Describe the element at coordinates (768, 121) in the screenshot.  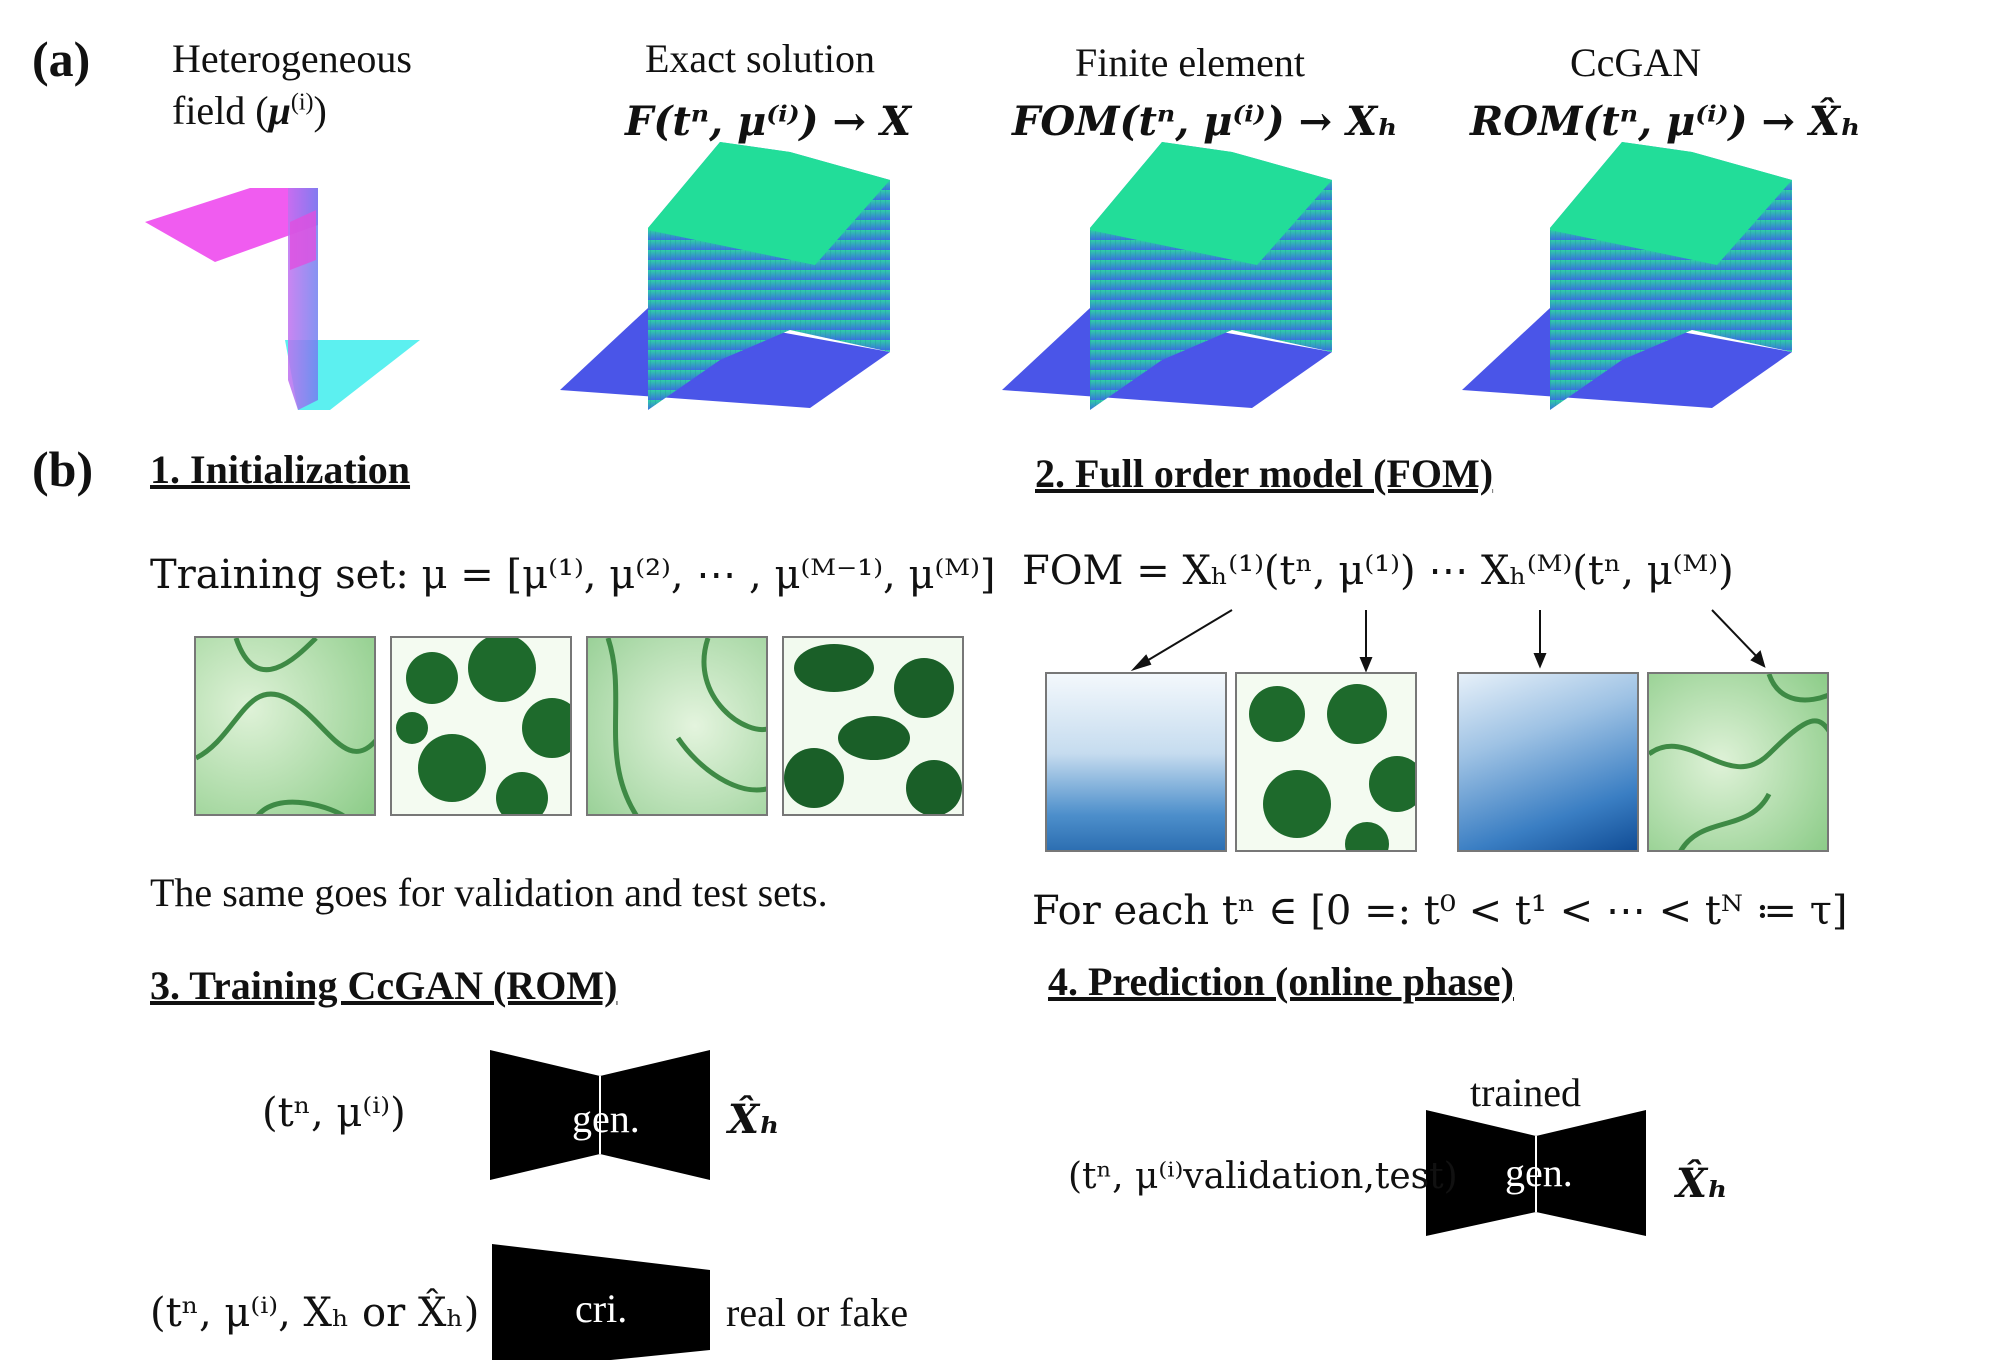
I see `col2-expr: F(tⁿ, μ⁽ⁱ⁾) → X` at that location.